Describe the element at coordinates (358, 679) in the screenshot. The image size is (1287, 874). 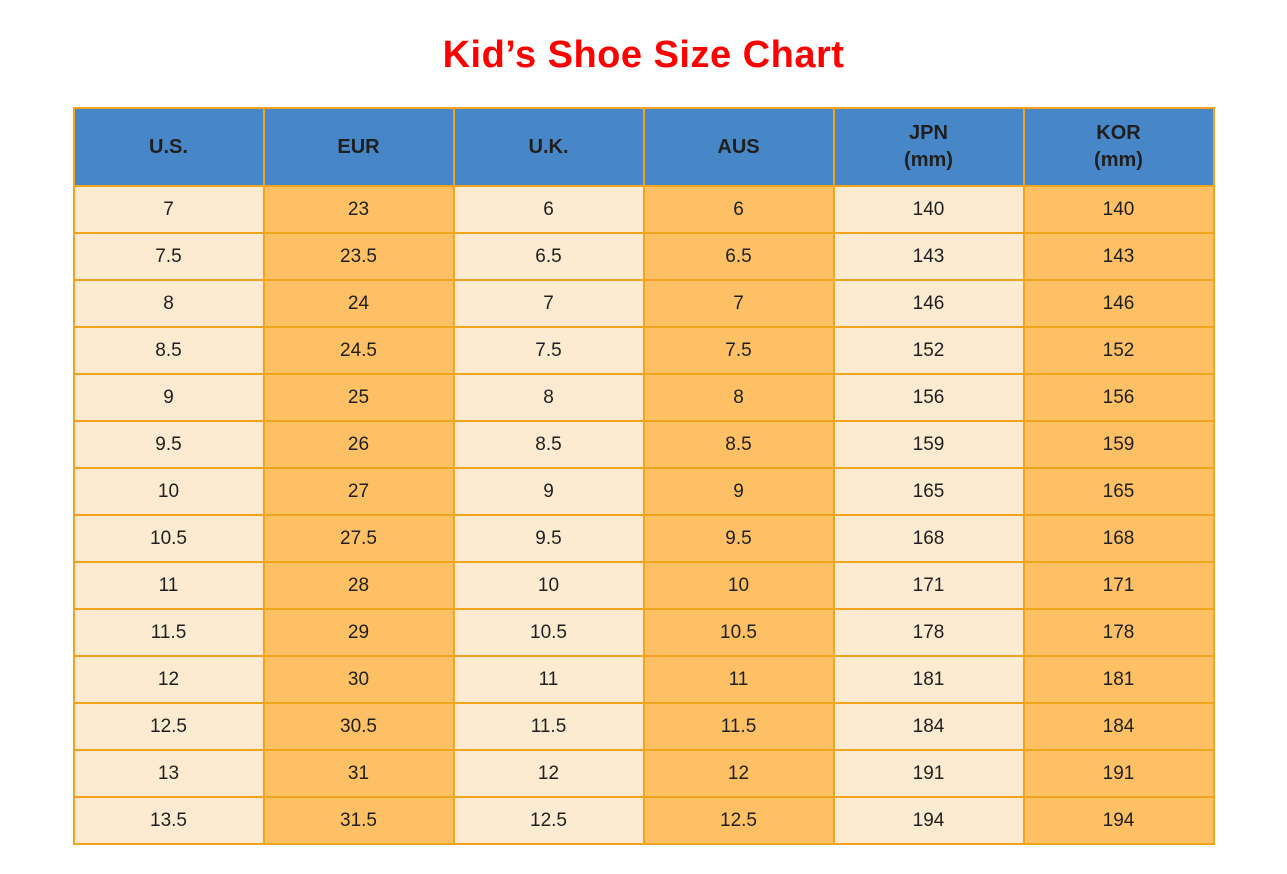
I see `cell-eur: 30` at that location.